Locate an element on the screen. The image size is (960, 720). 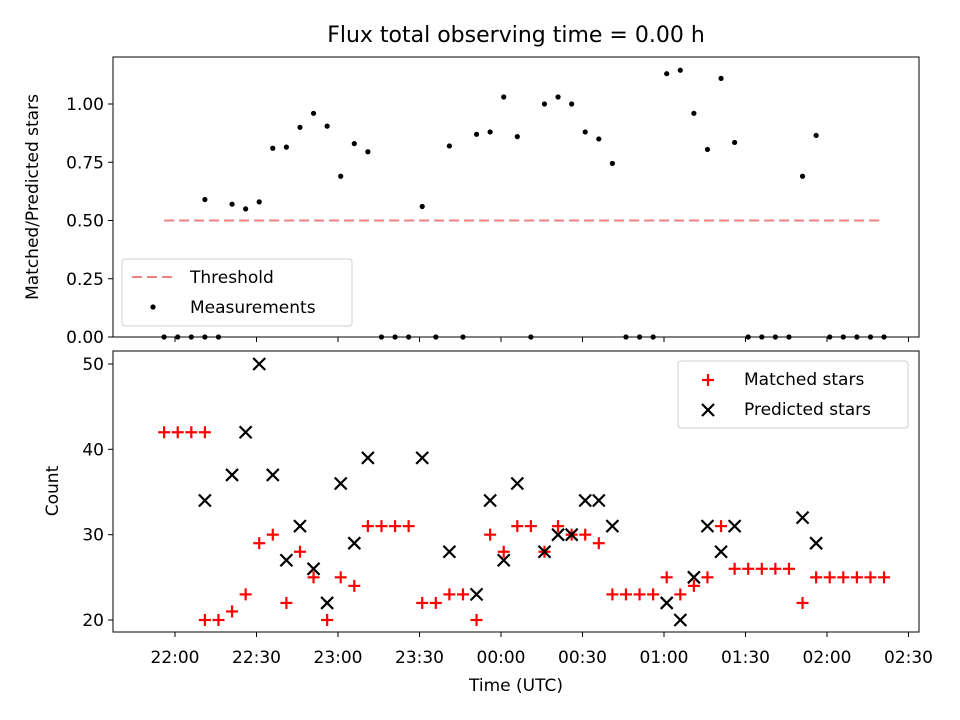
x-tick-label: 02:30 is located at coordinates (908, 658).